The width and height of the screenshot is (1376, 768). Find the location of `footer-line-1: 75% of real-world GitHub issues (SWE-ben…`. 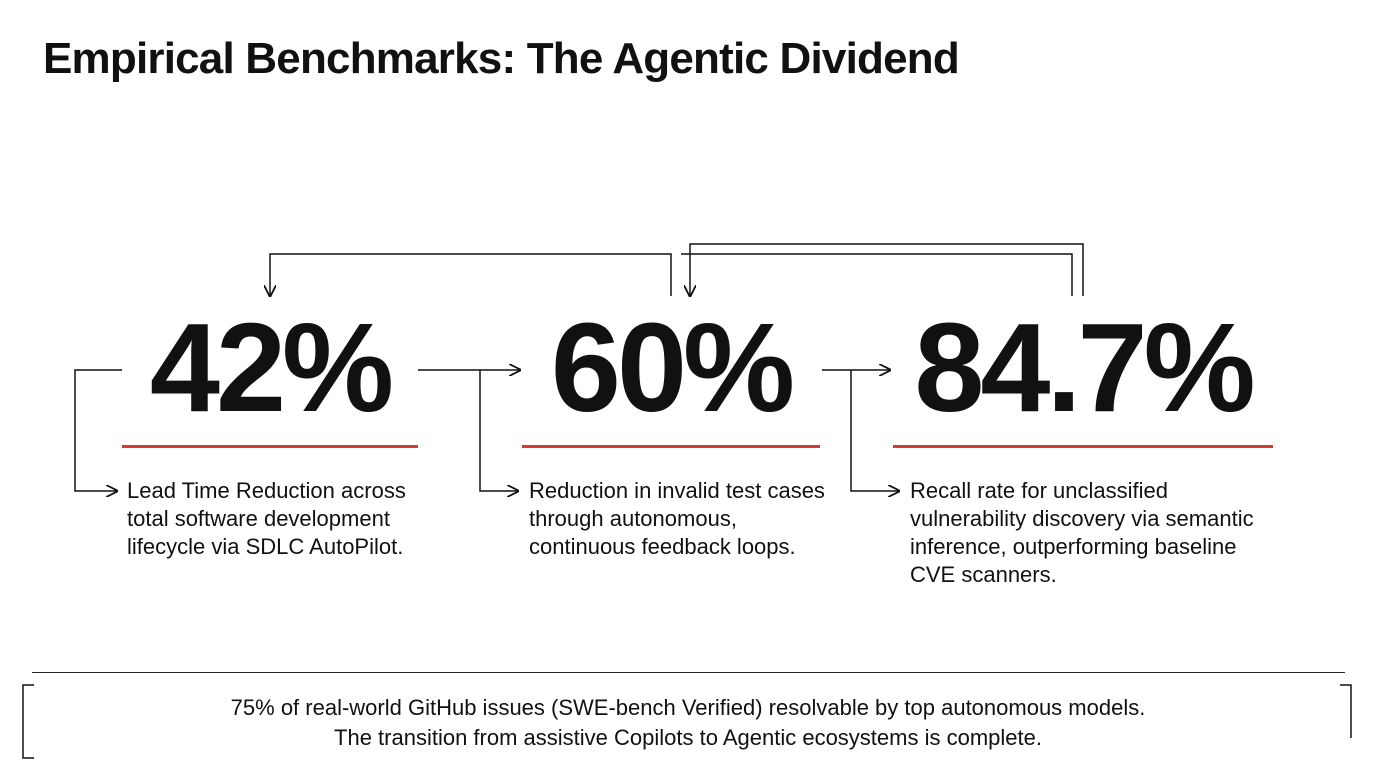

footer-line-1: 75% of real-world GitHub issues (SWE-ben… is located at coordinates (688, 707).